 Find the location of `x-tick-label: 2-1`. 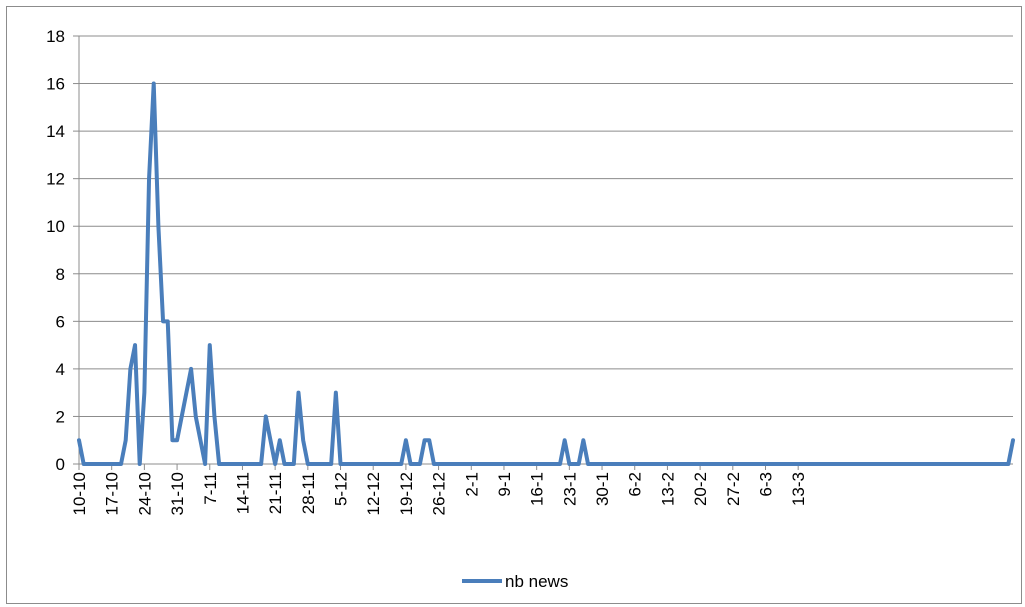

x-tick-label: 2-1 is located at coordinates (471, 484).